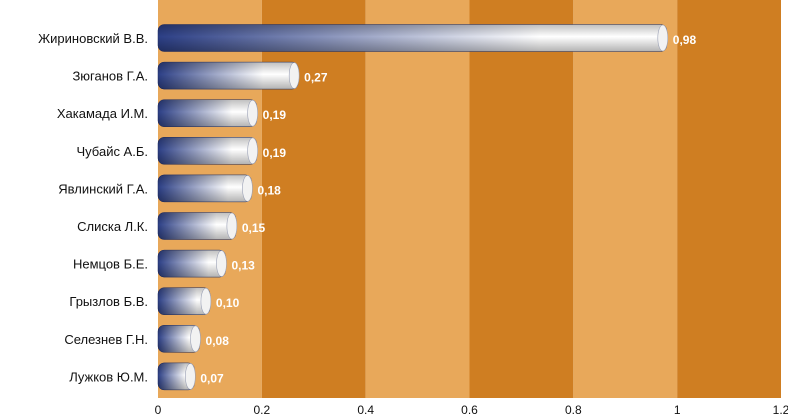  I want to click on category-label: Селезнев Г.Н., so click(106, 339).